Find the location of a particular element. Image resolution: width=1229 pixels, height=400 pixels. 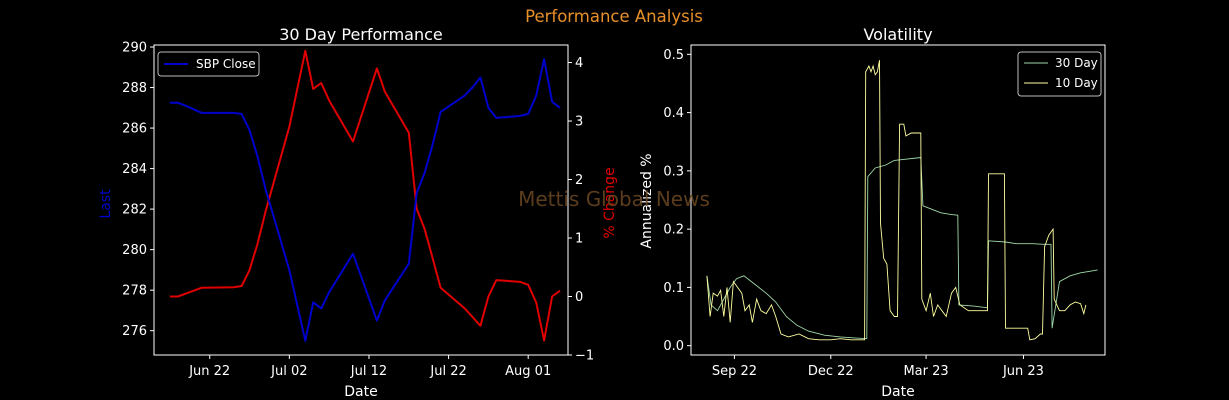

watermark: Mettis Global News is located at coordinates (614, 199).